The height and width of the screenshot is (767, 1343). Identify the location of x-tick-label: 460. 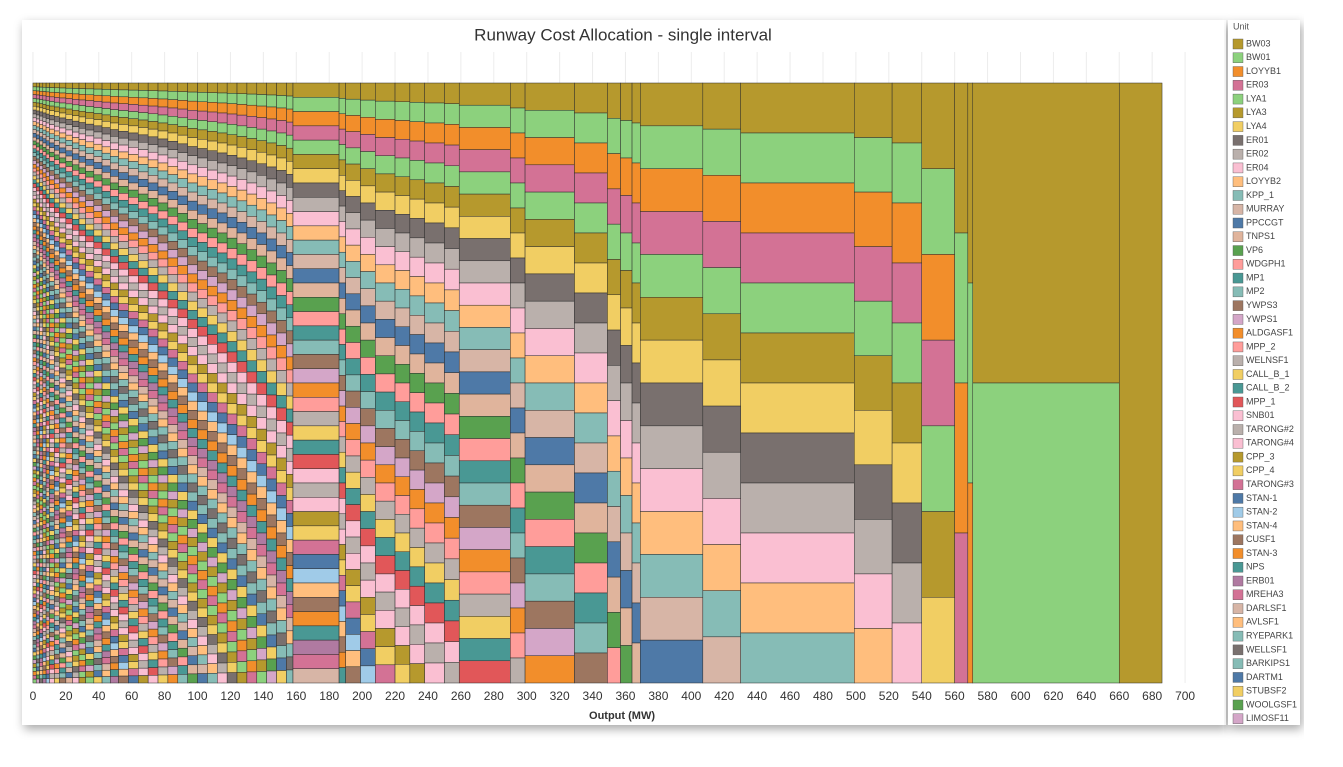
(790, 696).